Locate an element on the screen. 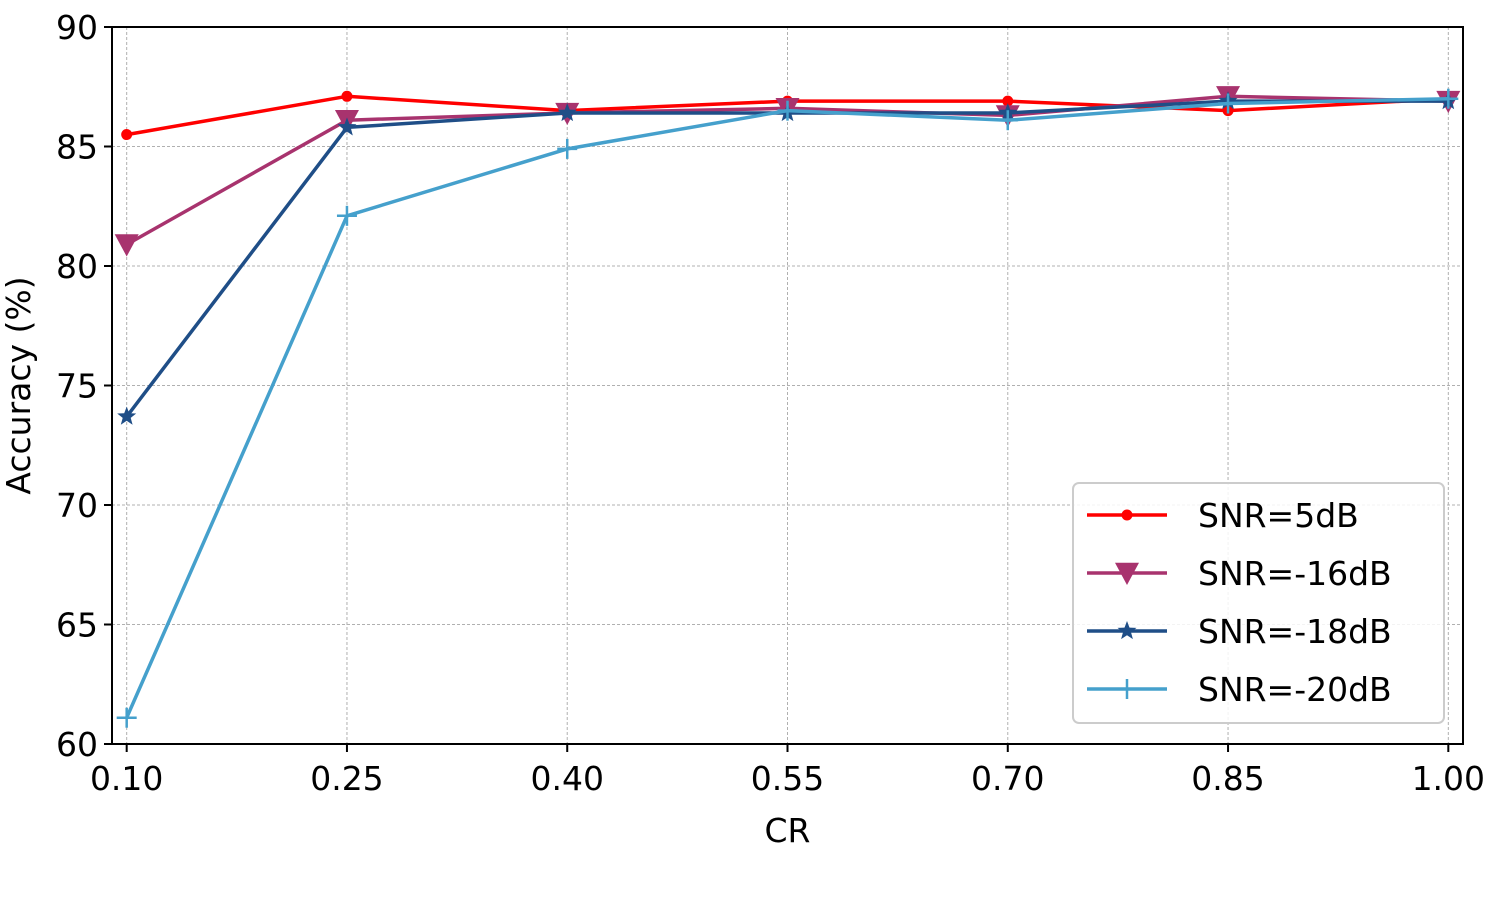  legend-box is located at coordinates (1258, 603).